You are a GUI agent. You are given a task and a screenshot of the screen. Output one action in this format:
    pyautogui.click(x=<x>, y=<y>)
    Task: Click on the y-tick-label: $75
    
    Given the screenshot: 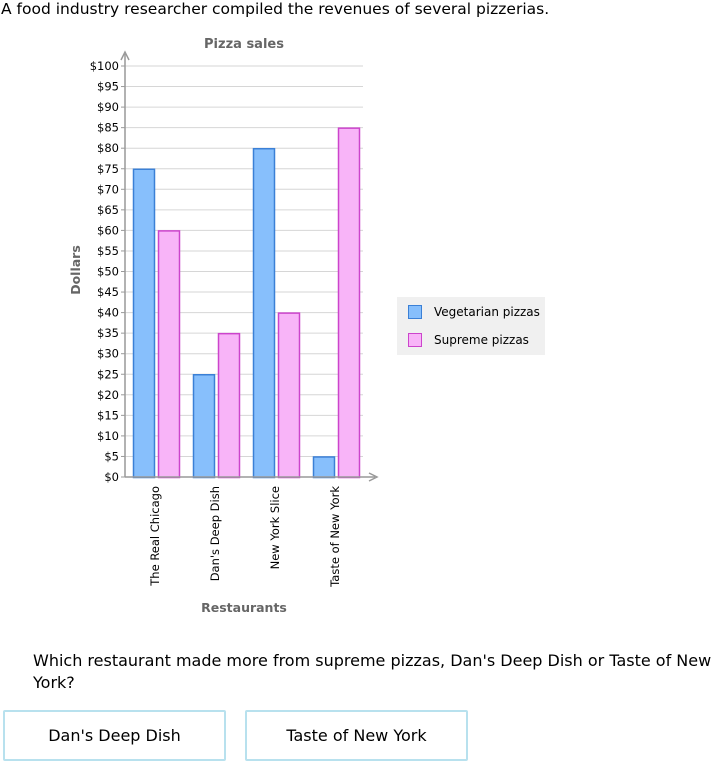 What is the action you would take?
    pyautogui.click(x=108, y=169)
    